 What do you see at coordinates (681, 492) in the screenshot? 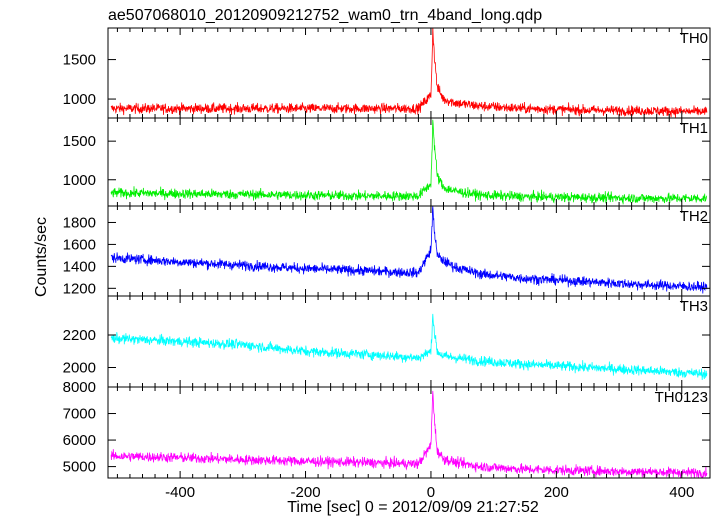
I see `x-tick-label: 400` at bounding box center [681, 492].